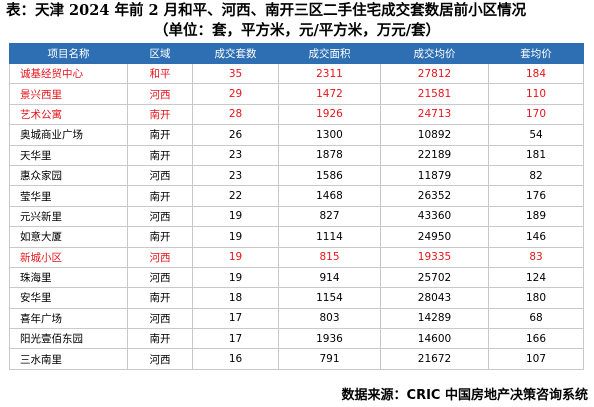 This screenshot has height=407, width=594. I want to click on table-row: 珠海里 河西 19 914 25702 124, so click(296, 277).